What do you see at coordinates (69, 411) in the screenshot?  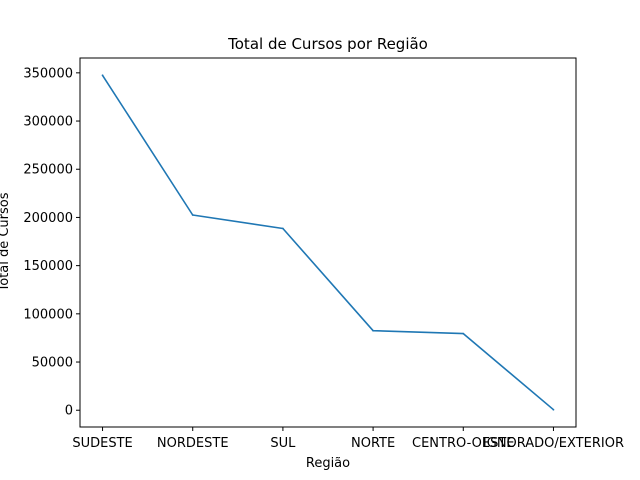 I see `y-tick-label: 0` at bounding box center [69, 411].